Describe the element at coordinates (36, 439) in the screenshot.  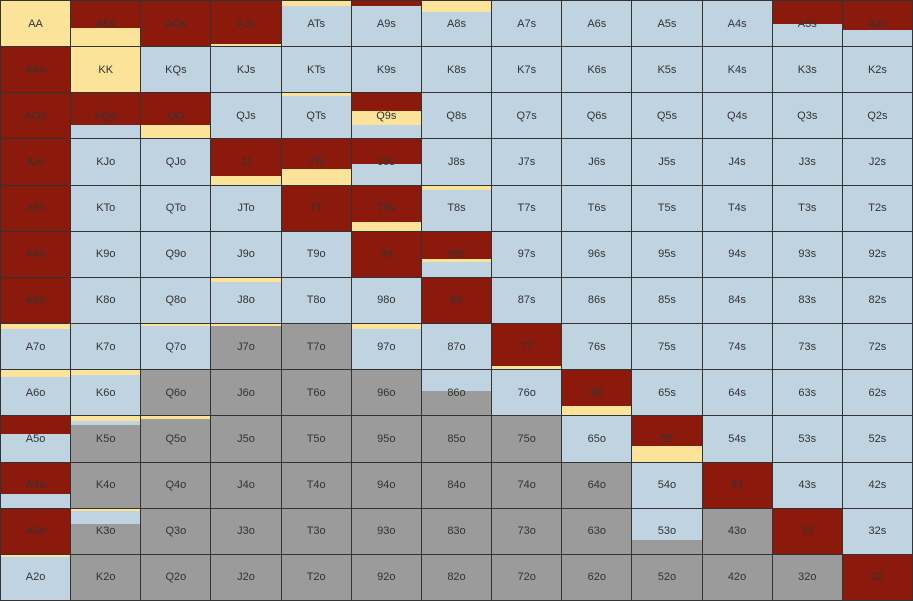
I see `hand-cell-A5o: A5o` at that location.